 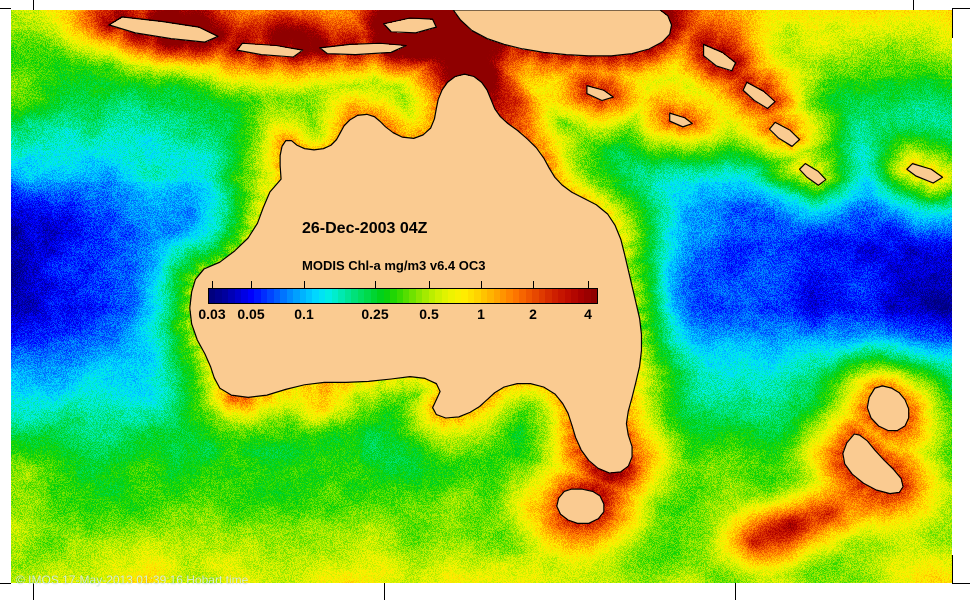 I want to click on frame-line-top-right, so click(x=961, y=8).